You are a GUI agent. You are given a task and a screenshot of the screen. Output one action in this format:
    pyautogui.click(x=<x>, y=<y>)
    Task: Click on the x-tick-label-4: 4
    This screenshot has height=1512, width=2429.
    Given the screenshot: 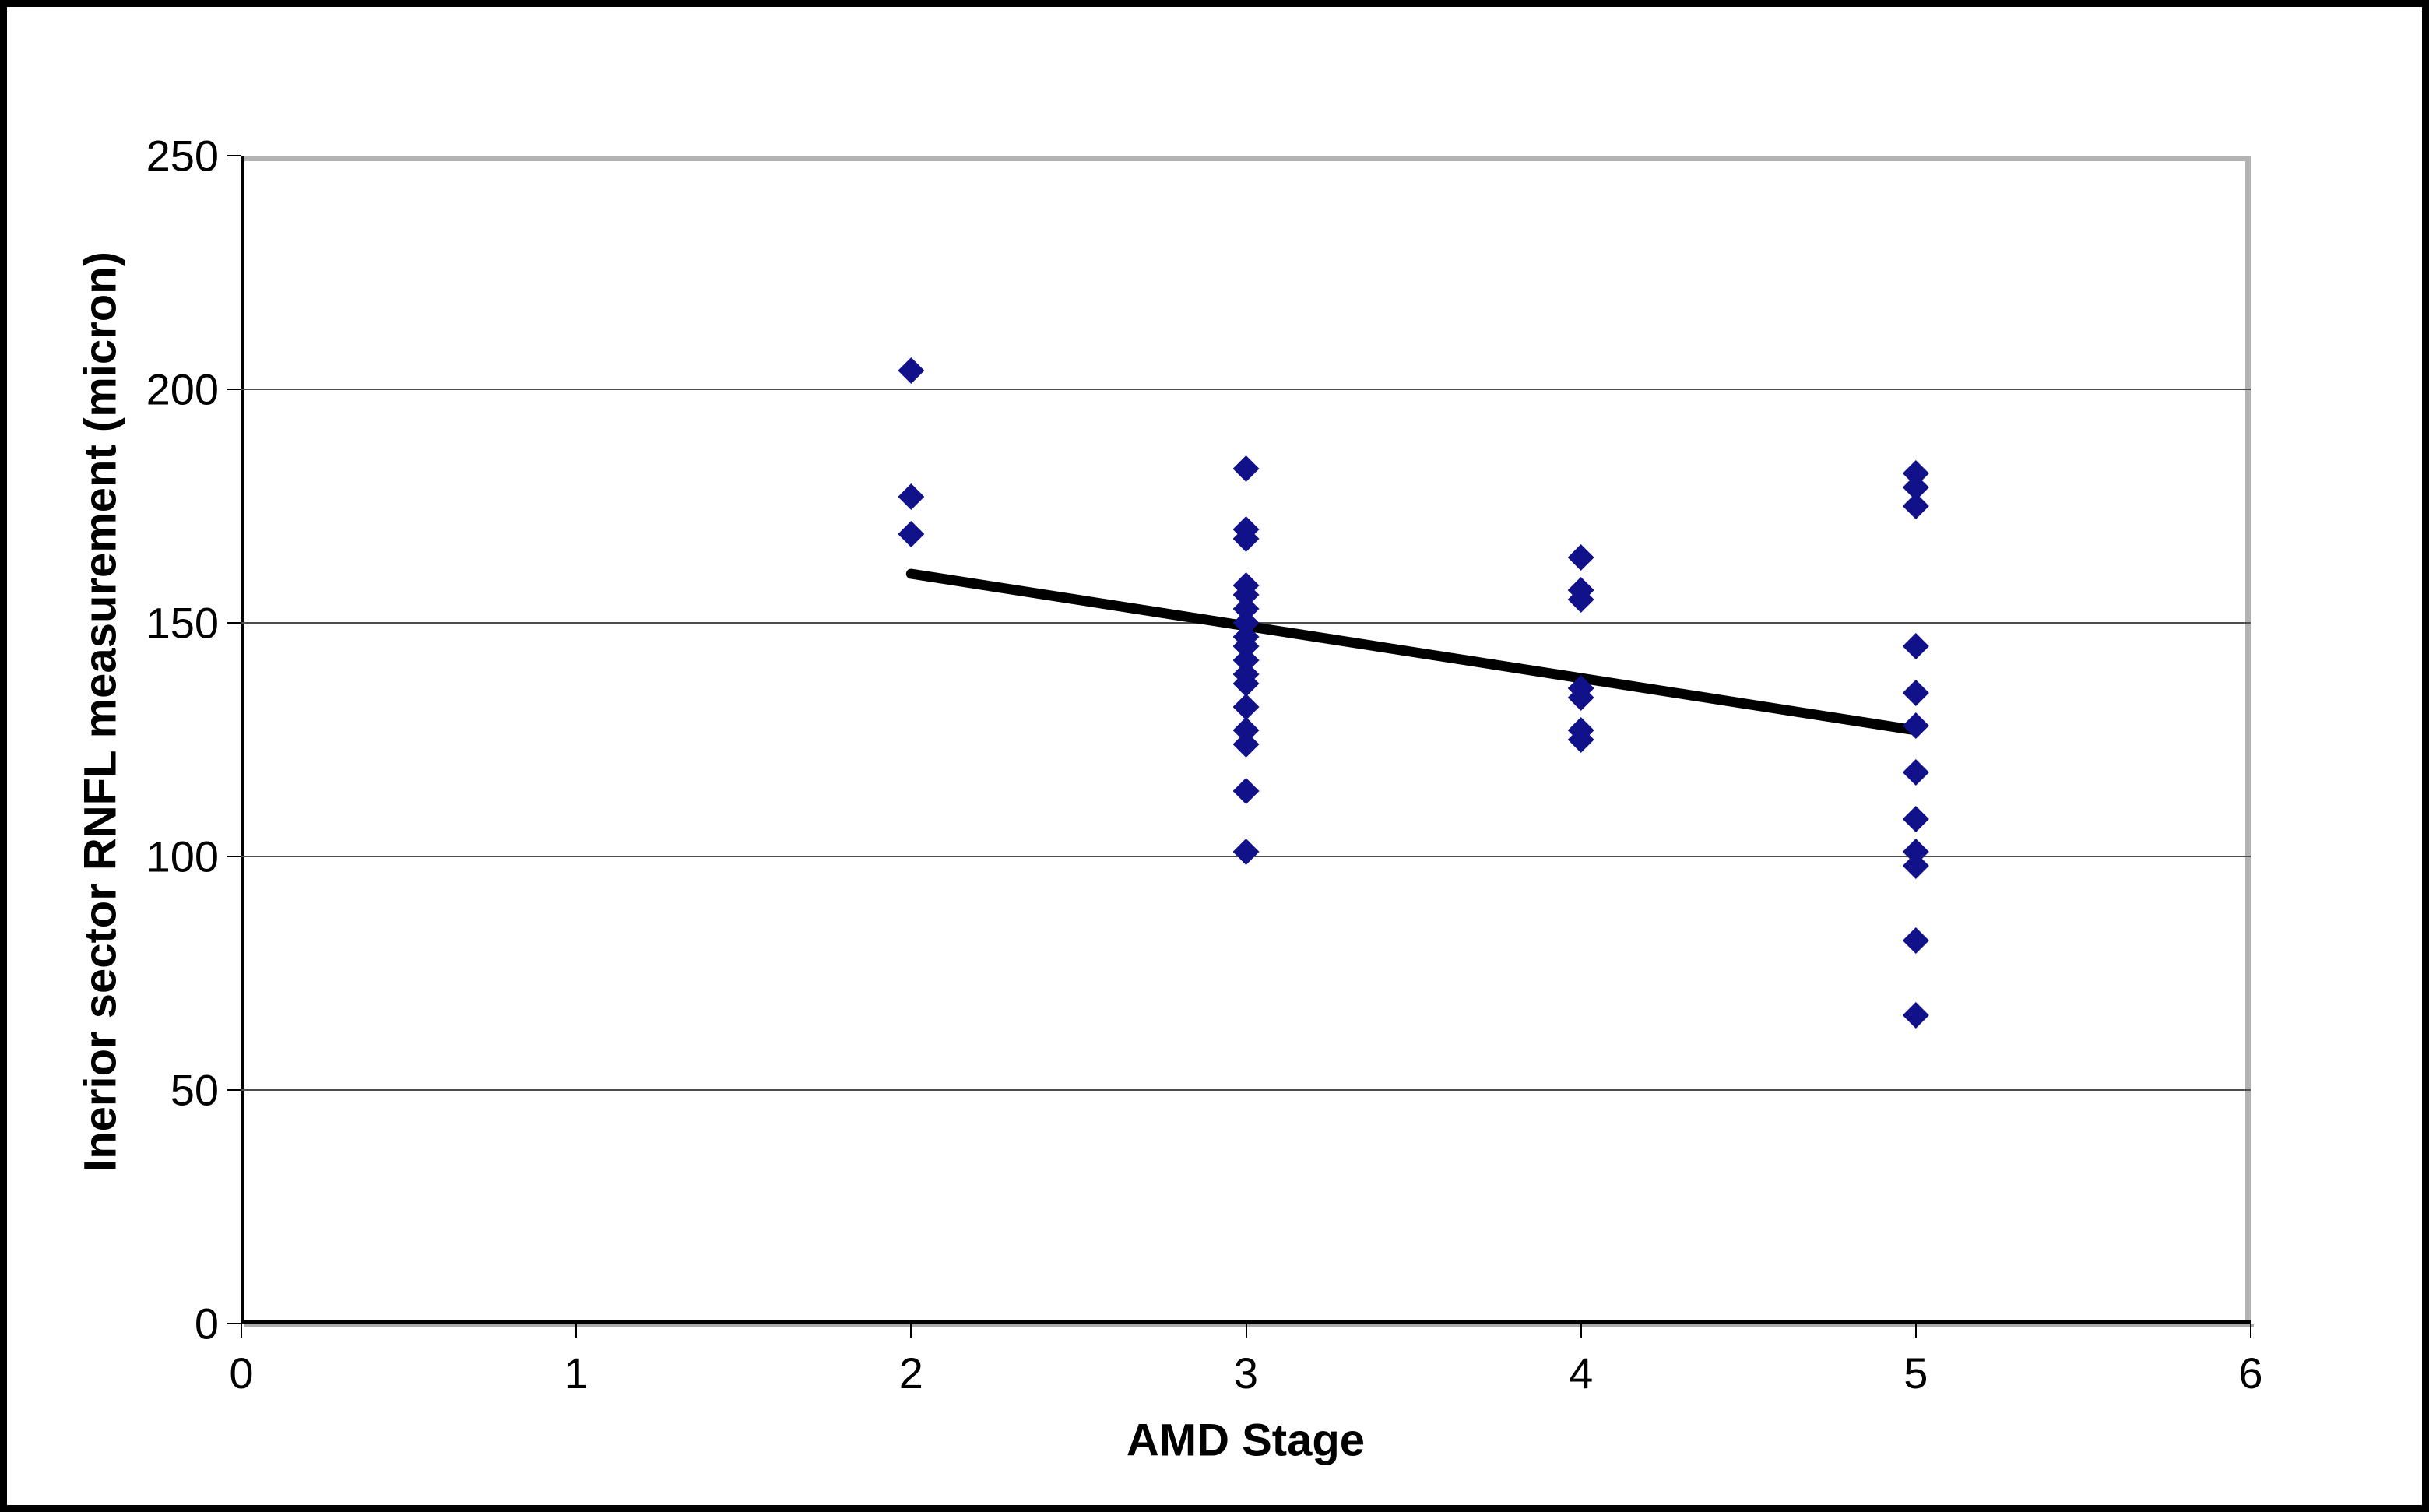 What is the action you would take?
    pyautogui.click(x=1581, y=1373)
    